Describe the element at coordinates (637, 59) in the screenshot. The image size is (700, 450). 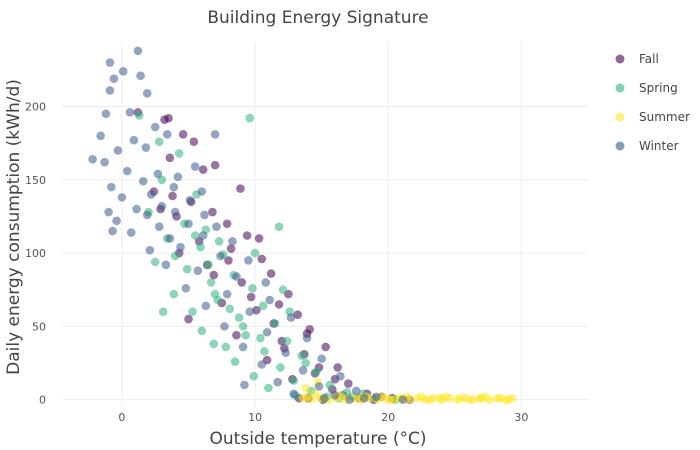
I see `legend-item-fall: Fall` at that location.